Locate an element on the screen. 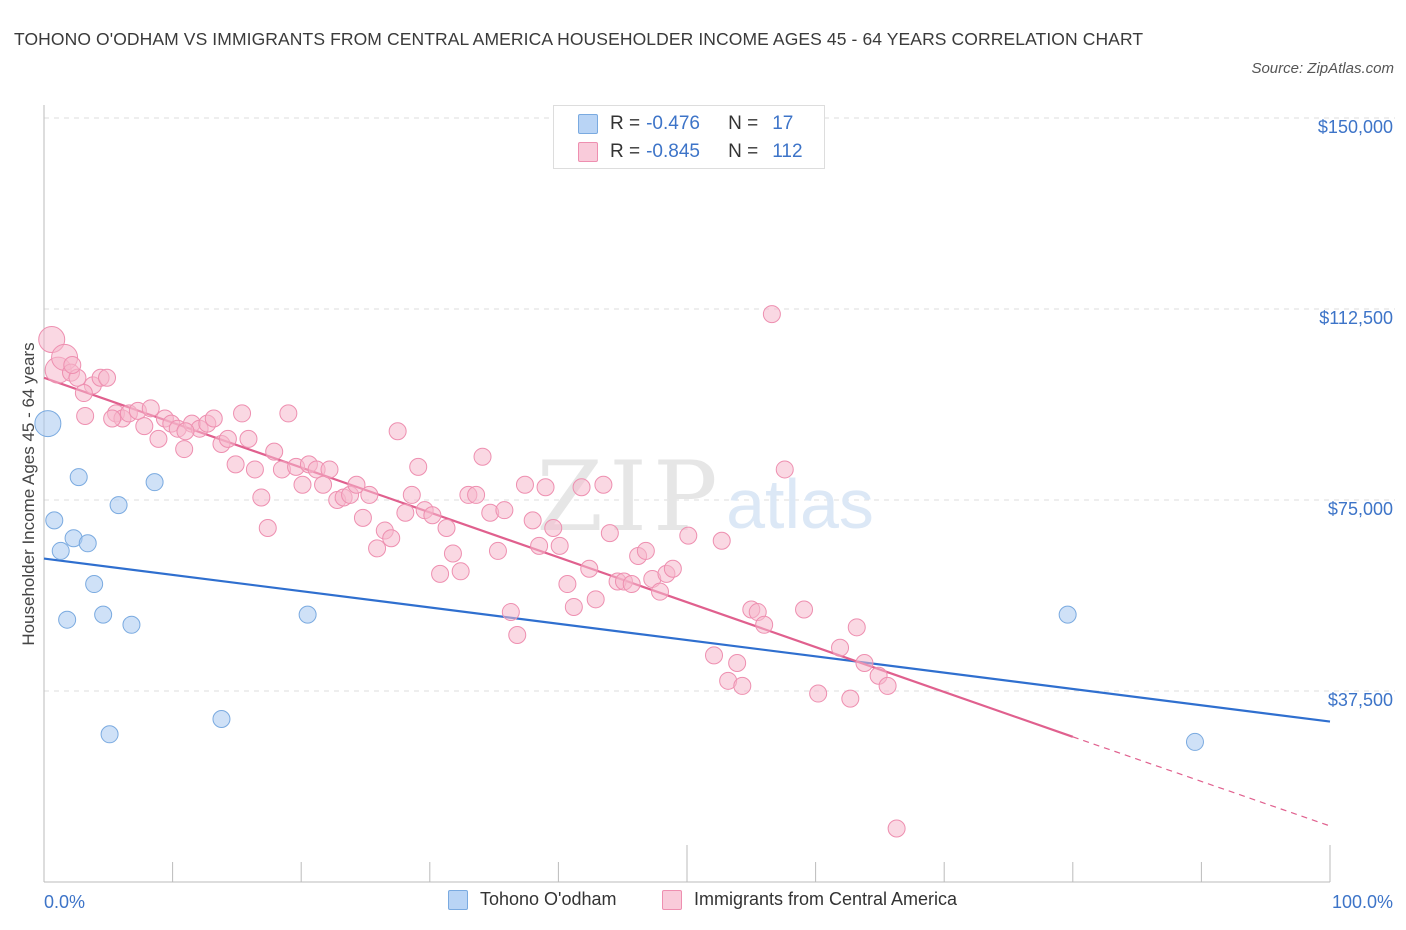 This screenshot has height=930, width=1406. y-axis-label: Householder Income Ages 45 - 64 years is located at coordinates (28, 493).